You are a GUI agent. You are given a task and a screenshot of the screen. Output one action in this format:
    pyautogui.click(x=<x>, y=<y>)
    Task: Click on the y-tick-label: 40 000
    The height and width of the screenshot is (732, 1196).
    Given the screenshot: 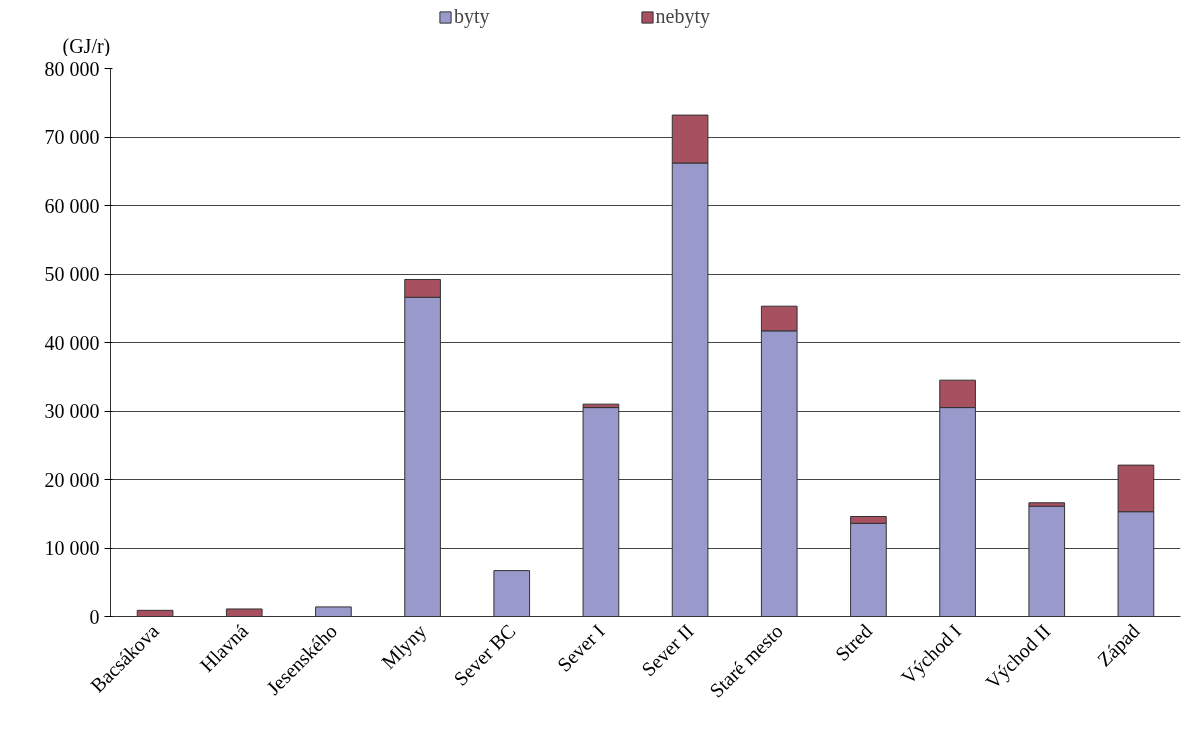 What is the action you would take?
    pyautogui.click(x=72, y=342)
    